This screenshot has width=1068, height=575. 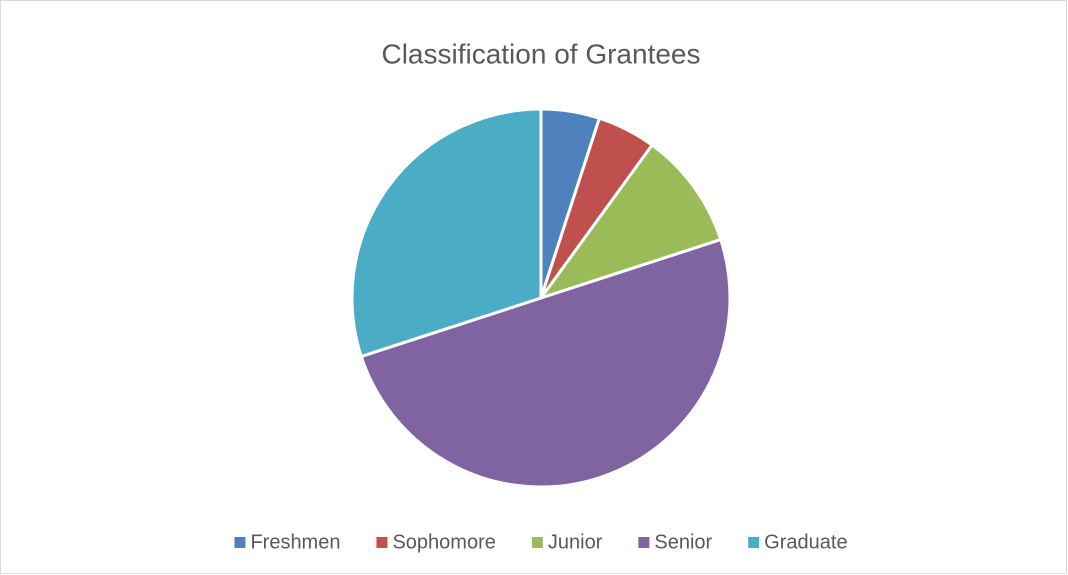 I want to click on legend-text: Graduate, so click(x=805, y=542).